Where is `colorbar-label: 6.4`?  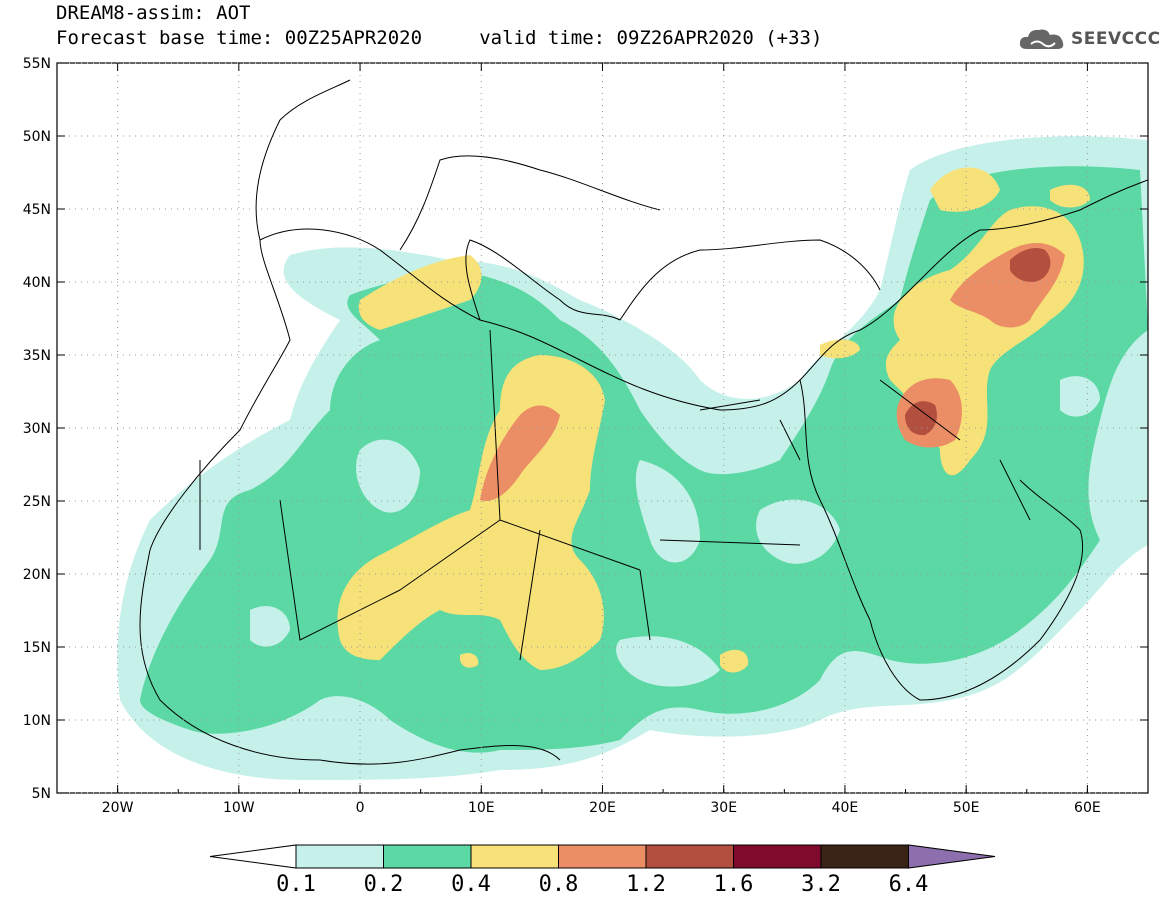 colorbar-label: 6.4 is located at coordinates (908, 884).